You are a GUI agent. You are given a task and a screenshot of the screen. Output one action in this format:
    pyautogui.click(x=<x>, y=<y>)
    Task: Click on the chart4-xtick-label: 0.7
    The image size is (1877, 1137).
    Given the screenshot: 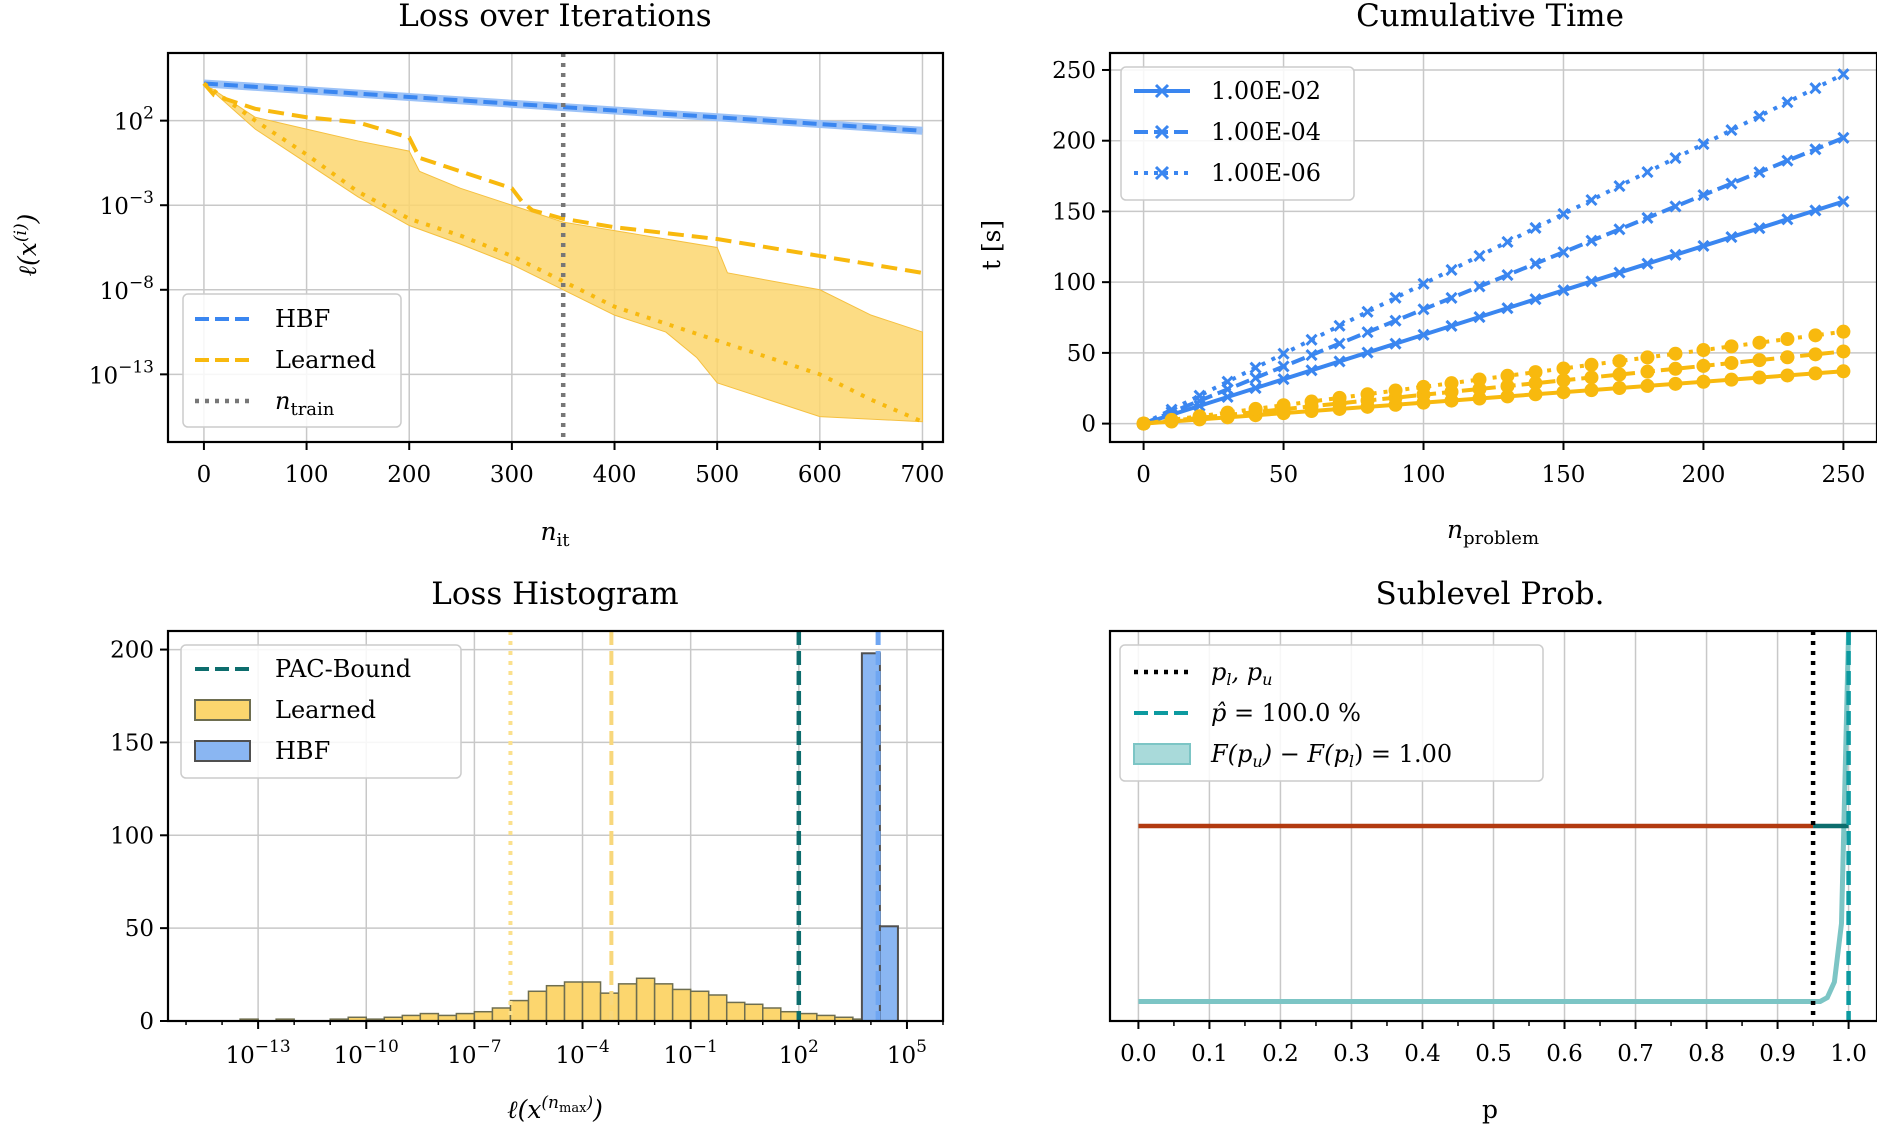 What is the action you would take?
    pyautogui.click(x=1635, y=1054)
    